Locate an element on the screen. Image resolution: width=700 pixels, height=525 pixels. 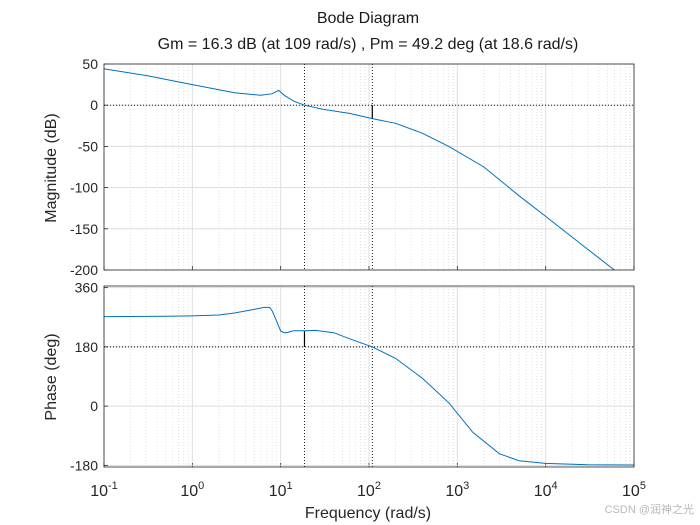
x-tick-label: 10⁻¹ is located at coordinates (104, 490).